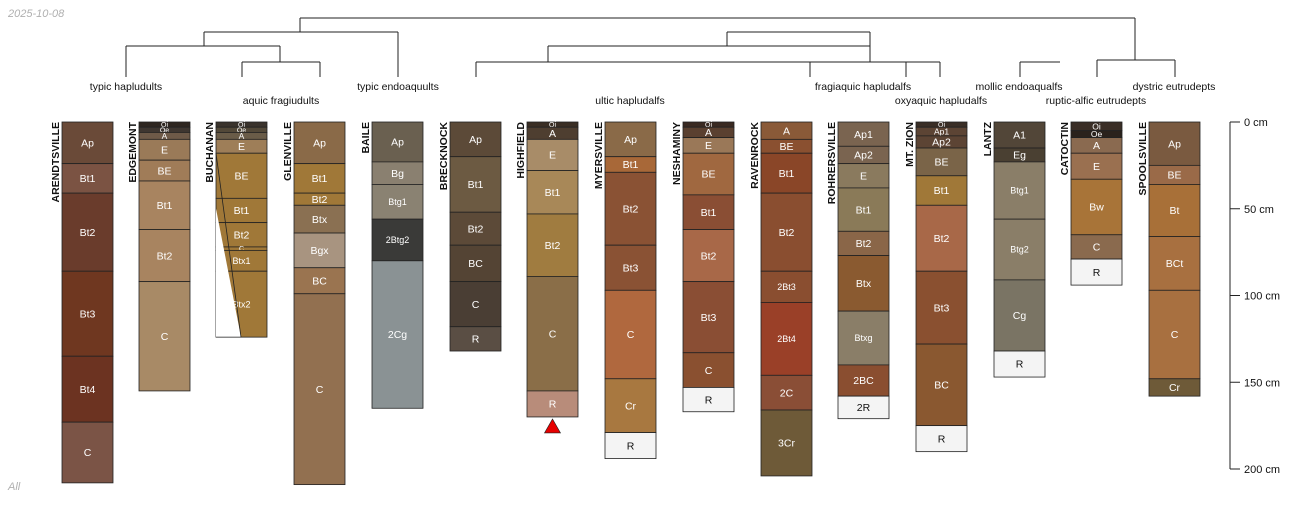 The image size is (1300, 505). I want to click on horizon-label: 3Cr, so click(786, 444).